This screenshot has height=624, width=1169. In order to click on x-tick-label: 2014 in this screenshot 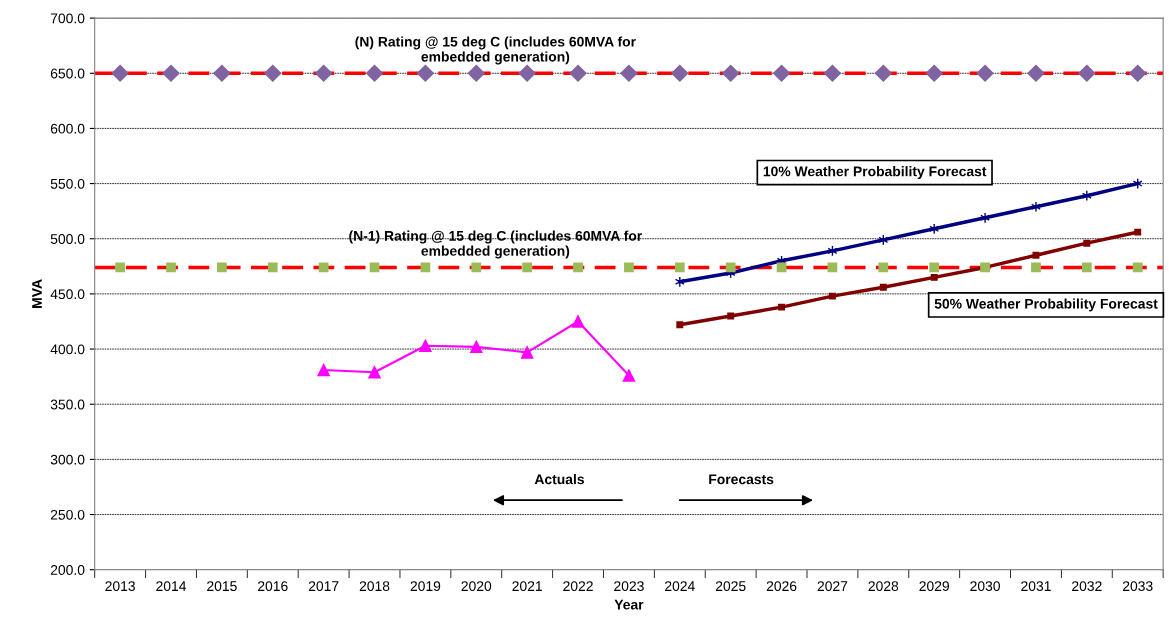, I will do `click(171, 586)`.